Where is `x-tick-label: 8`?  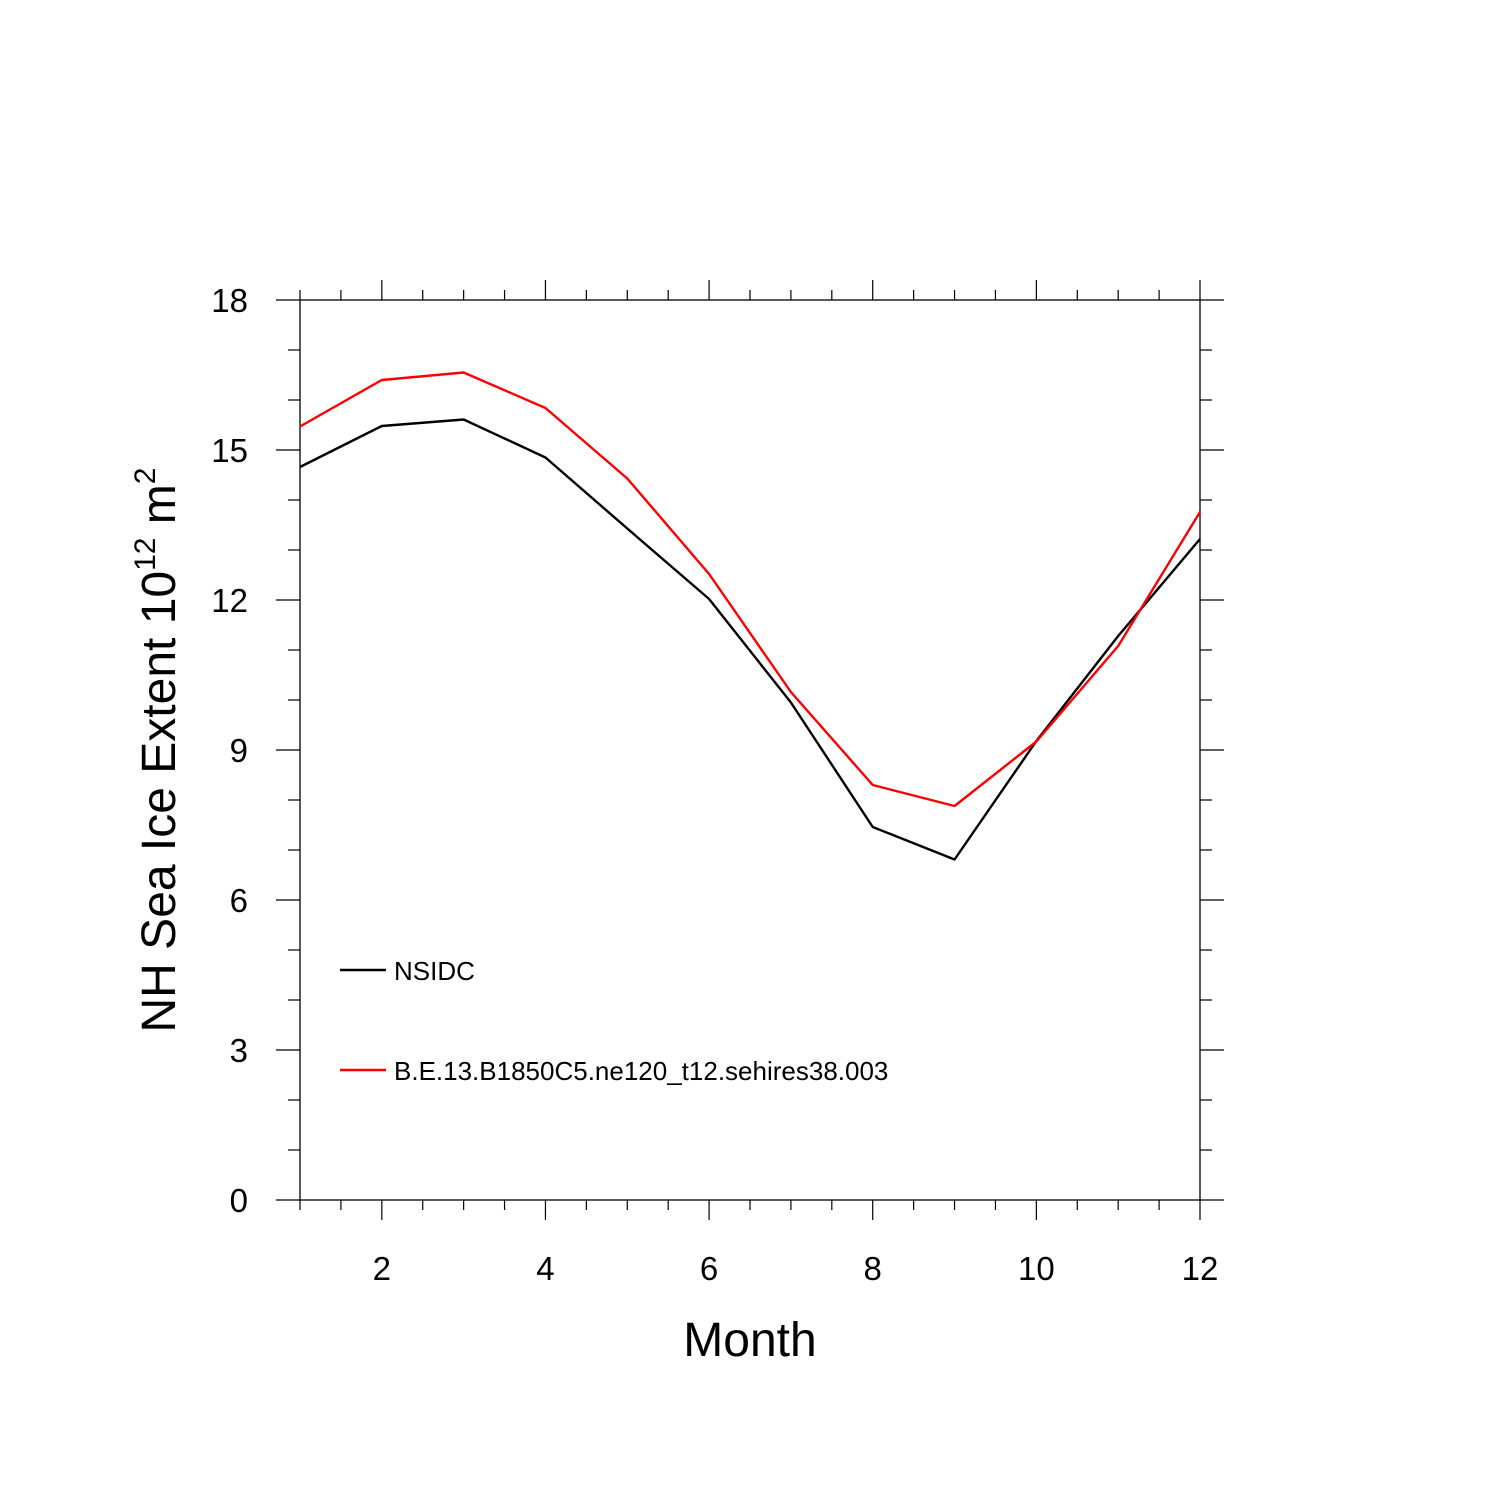 x-tick-label: 8 is located at coordinates (873, 1268).